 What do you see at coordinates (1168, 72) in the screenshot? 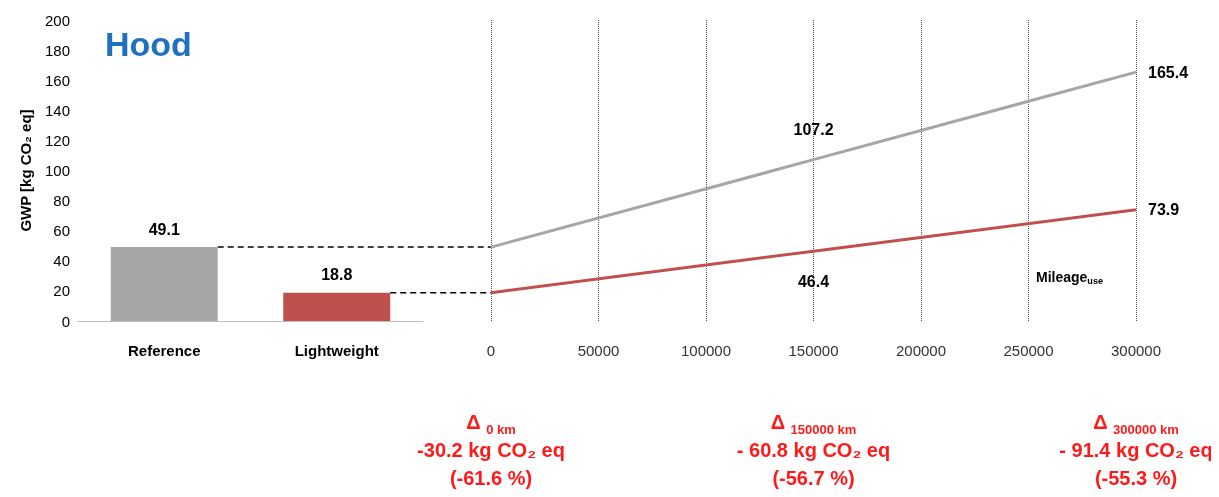
I see `data-label: 165.4` at bounding box center [1168, 72].